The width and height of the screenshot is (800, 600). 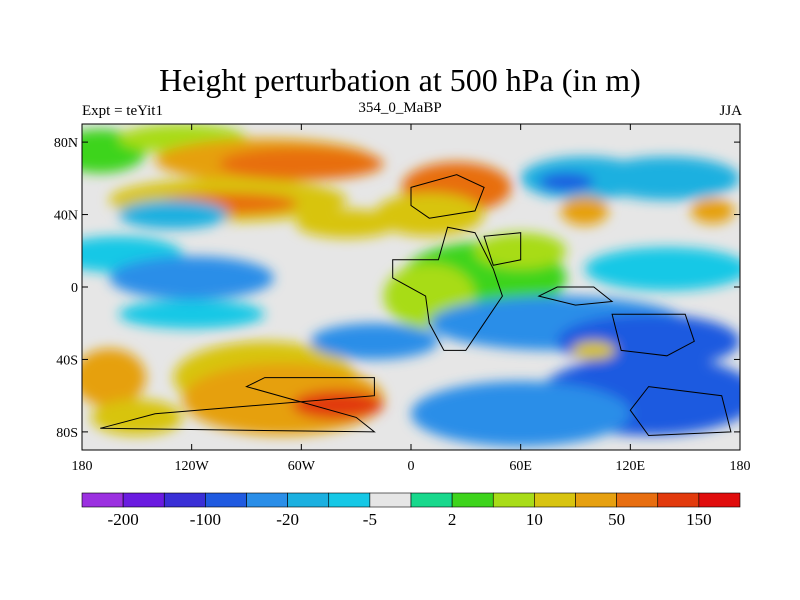 I want to click on colorbar-label: 10, so click(x=534, y=519).